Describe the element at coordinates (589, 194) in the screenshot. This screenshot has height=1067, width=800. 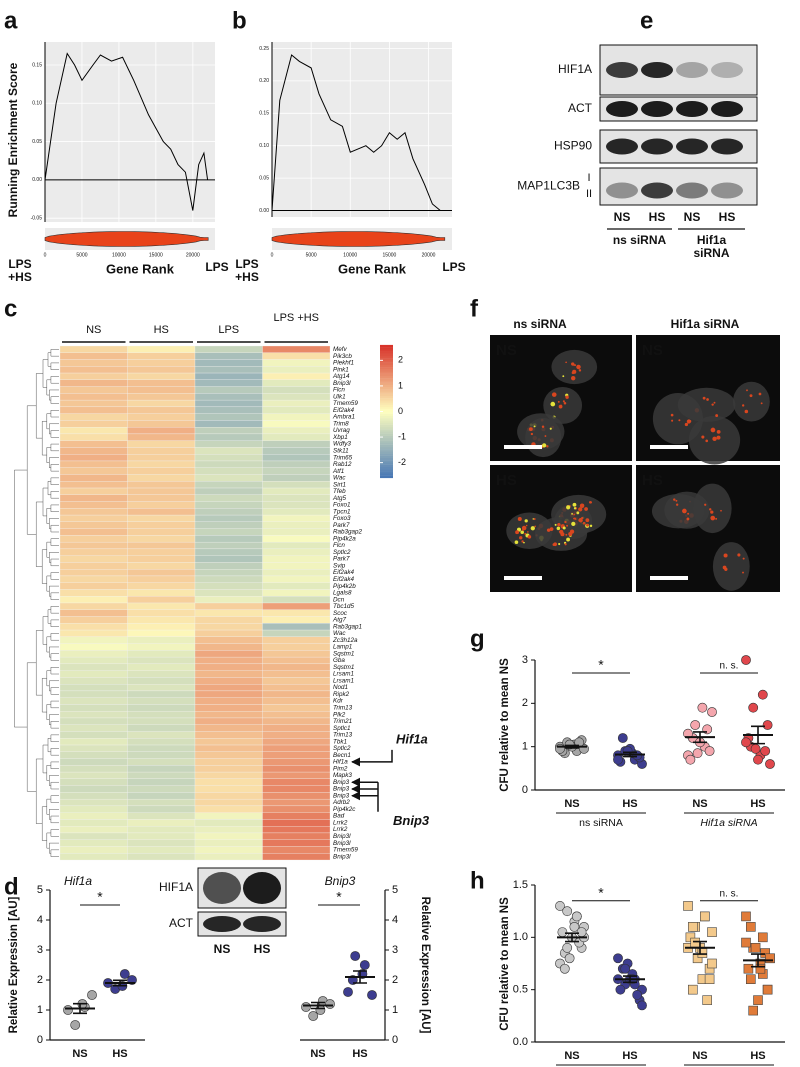
I see `band-label: II` at that location.